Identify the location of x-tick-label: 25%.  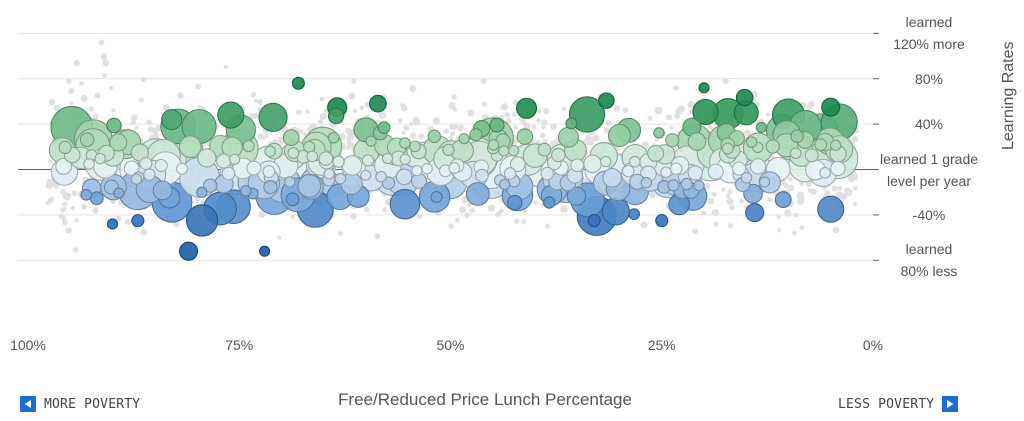
(661, 345).